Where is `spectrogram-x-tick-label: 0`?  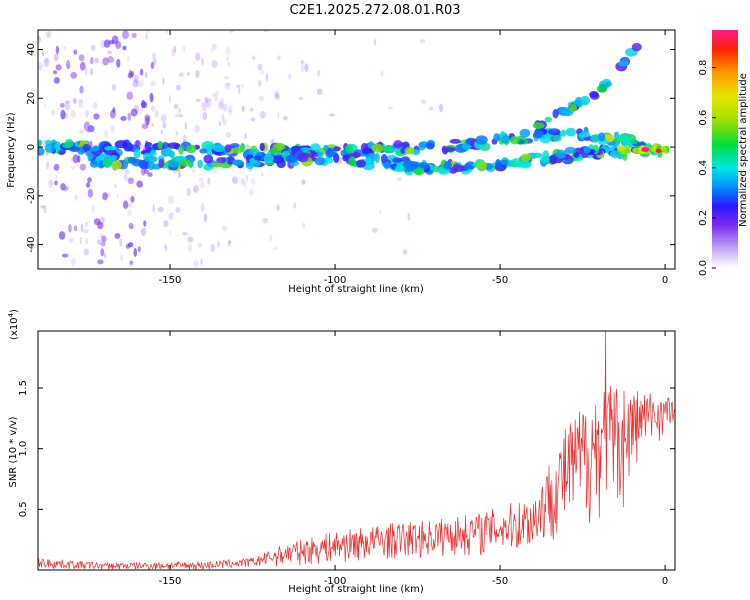
spectrogram-x-tick-label: 0 is located at coordinates (665, 280).